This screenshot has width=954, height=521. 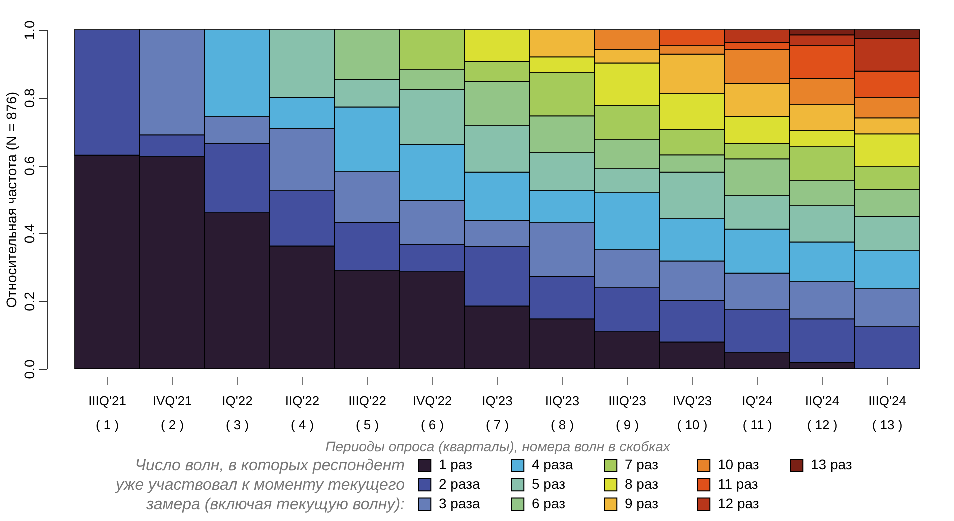 I want to click on legend-title: Число волн, в которых респондент уже участвовал к моменту текущего замера (включая текущую волну):, so click(x=260, y=486).